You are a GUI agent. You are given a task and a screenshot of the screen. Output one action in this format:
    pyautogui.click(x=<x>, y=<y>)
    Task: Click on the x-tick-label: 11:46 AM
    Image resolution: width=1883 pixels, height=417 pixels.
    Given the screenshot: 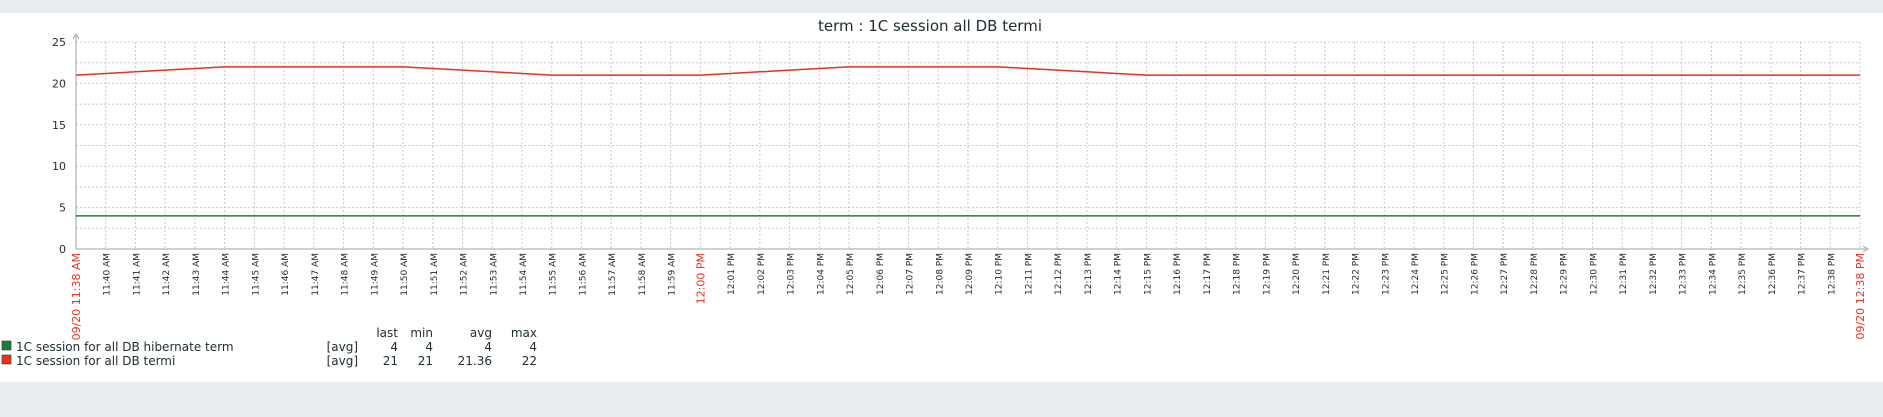 What is the action you would take?
    pyautogui.click(x=286, y=274)
    